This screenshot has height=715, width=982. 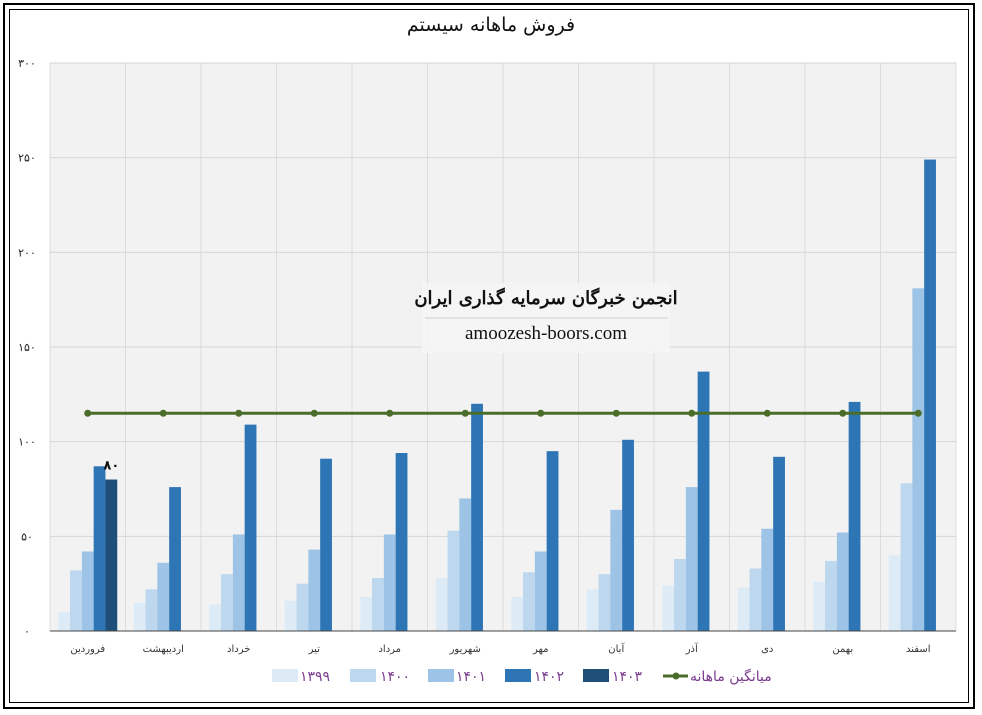 I want to click on y-axis: ۰ ۵۰ ۱۰۰ ۱۵۰ ۲۰۰ ۲۵۰ ۳۰۰, so click(x=27, y=347).